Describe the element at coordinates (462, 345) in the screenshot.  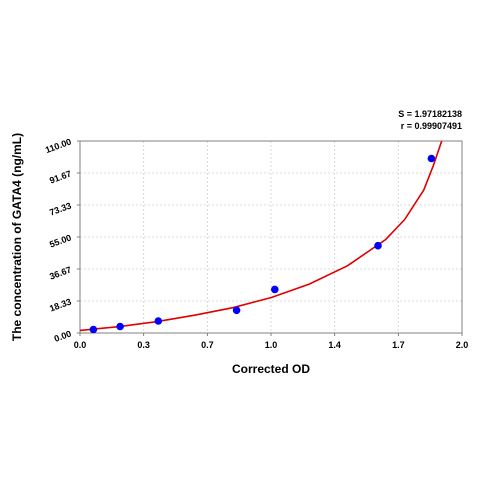
I see `x-tick-label: 2.0` at that location.